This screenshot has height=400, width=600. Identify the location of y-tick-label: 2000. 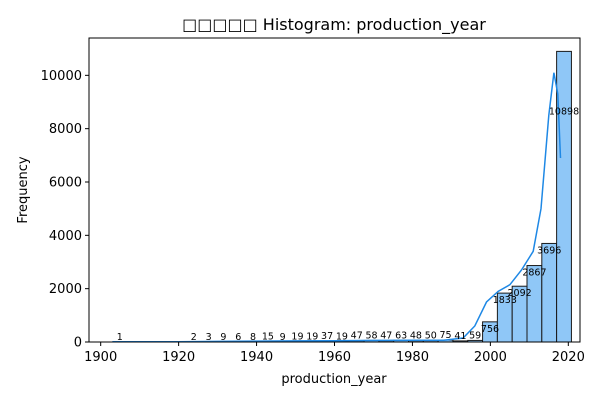
(65, 289).